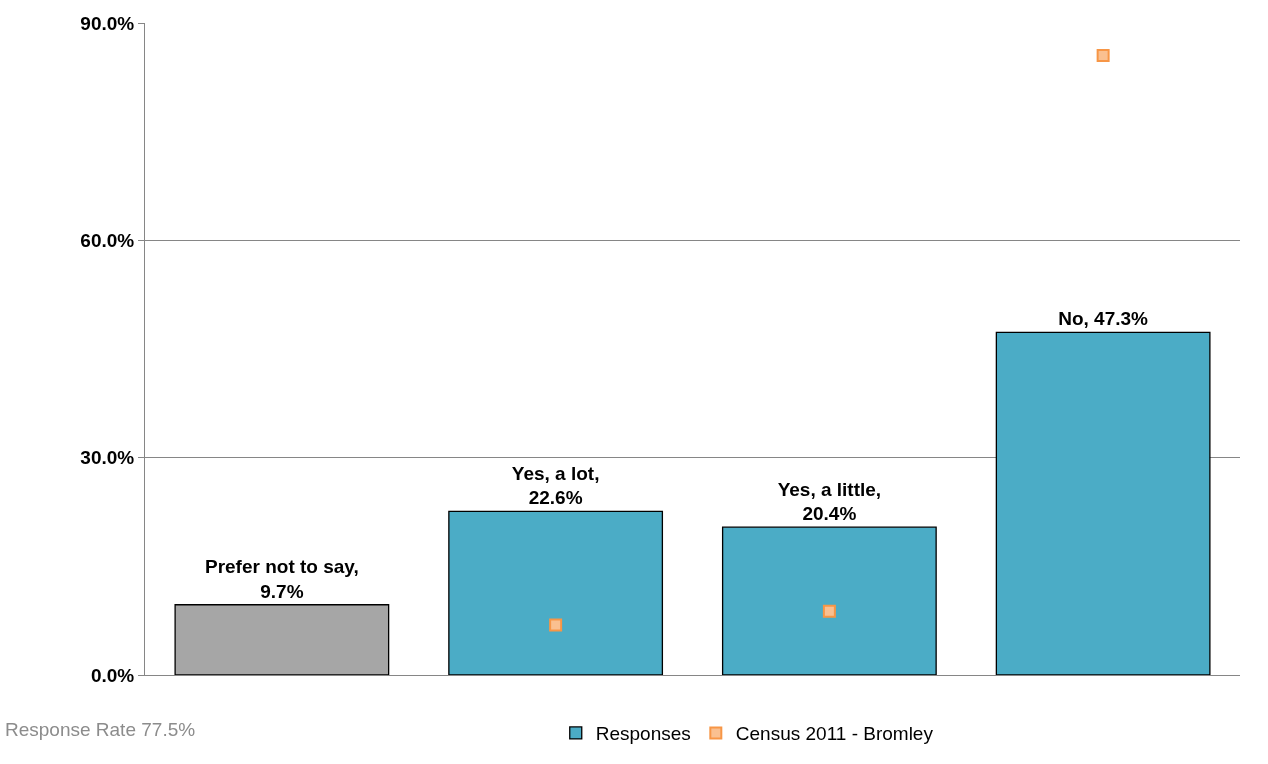 This screenshot has width=1268, height=764. I want to click on text: 20.4%, so click(829, 514).